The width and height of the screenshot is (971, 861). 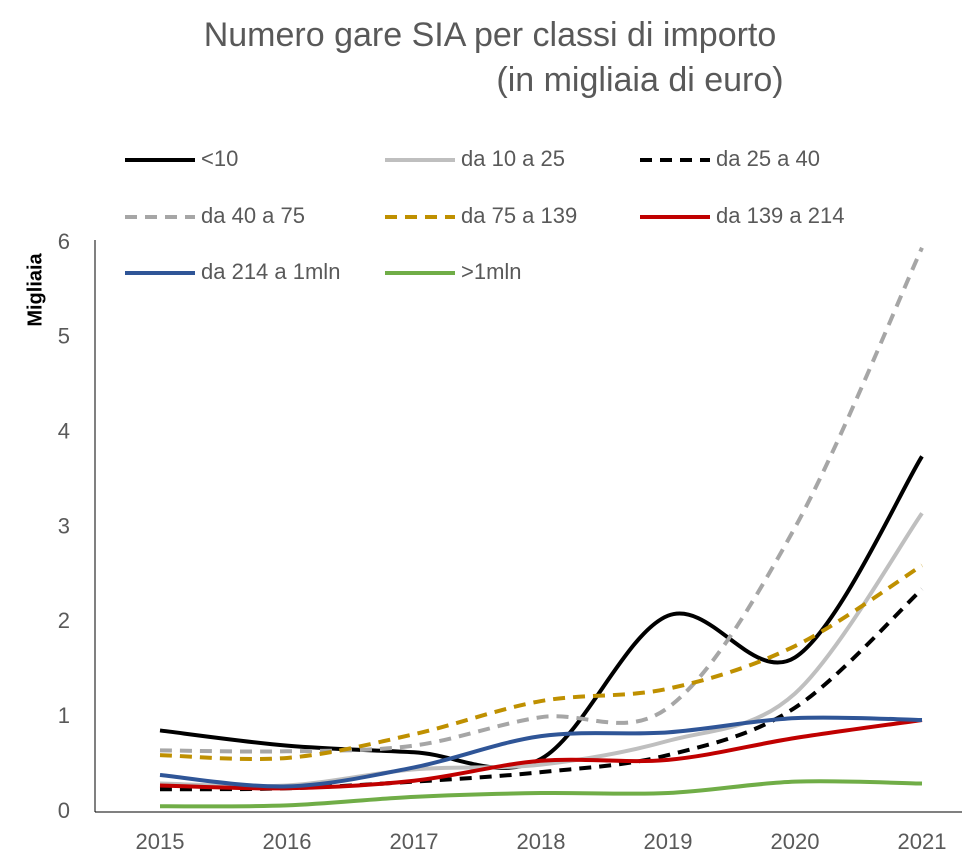 I want to click on y-axis-label: Migliaia, so click(x=35, y=289).